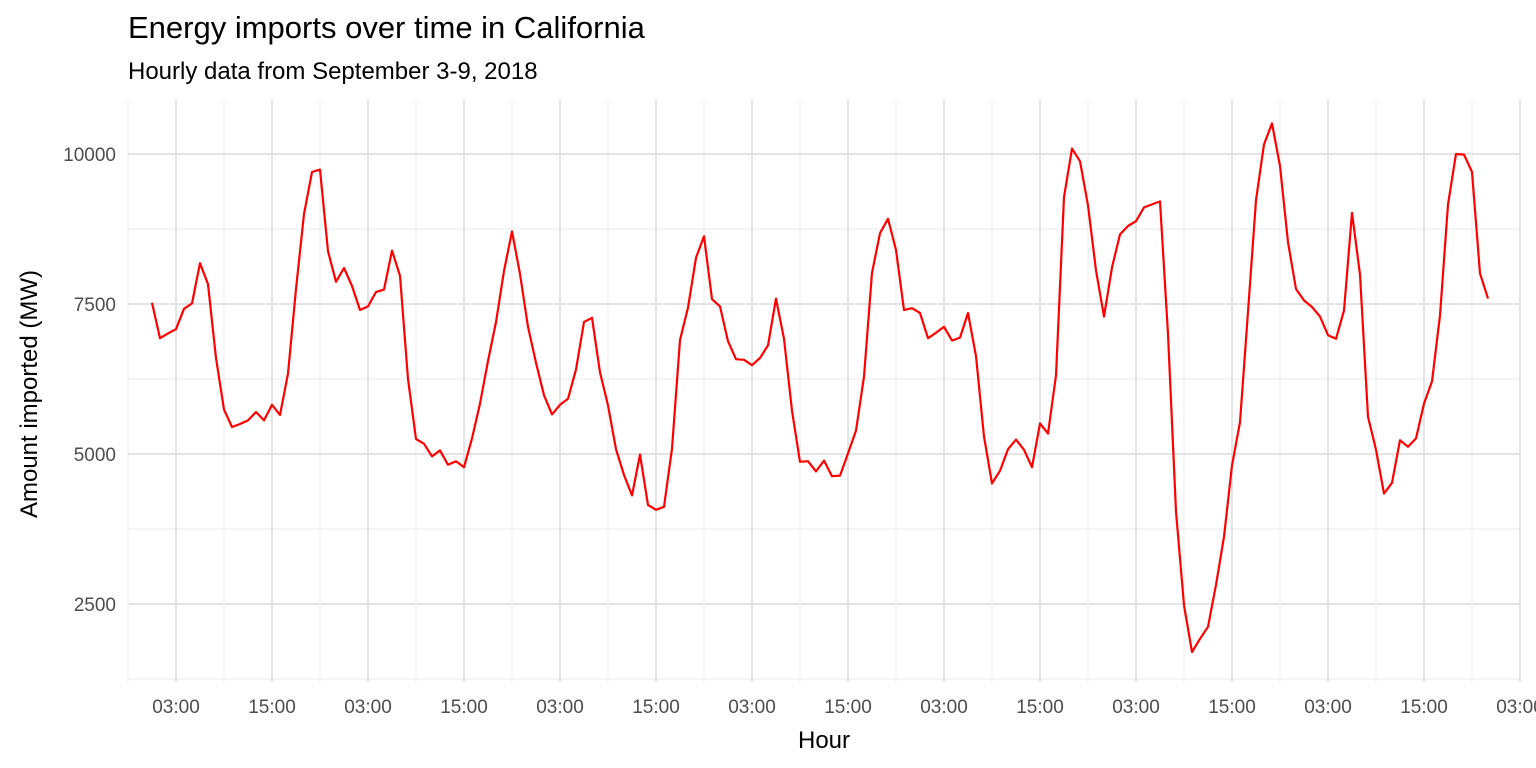 The height and width of the screenshot is (768, 1536). I want to click on y-tick-label: 5000, so click(95, 455).